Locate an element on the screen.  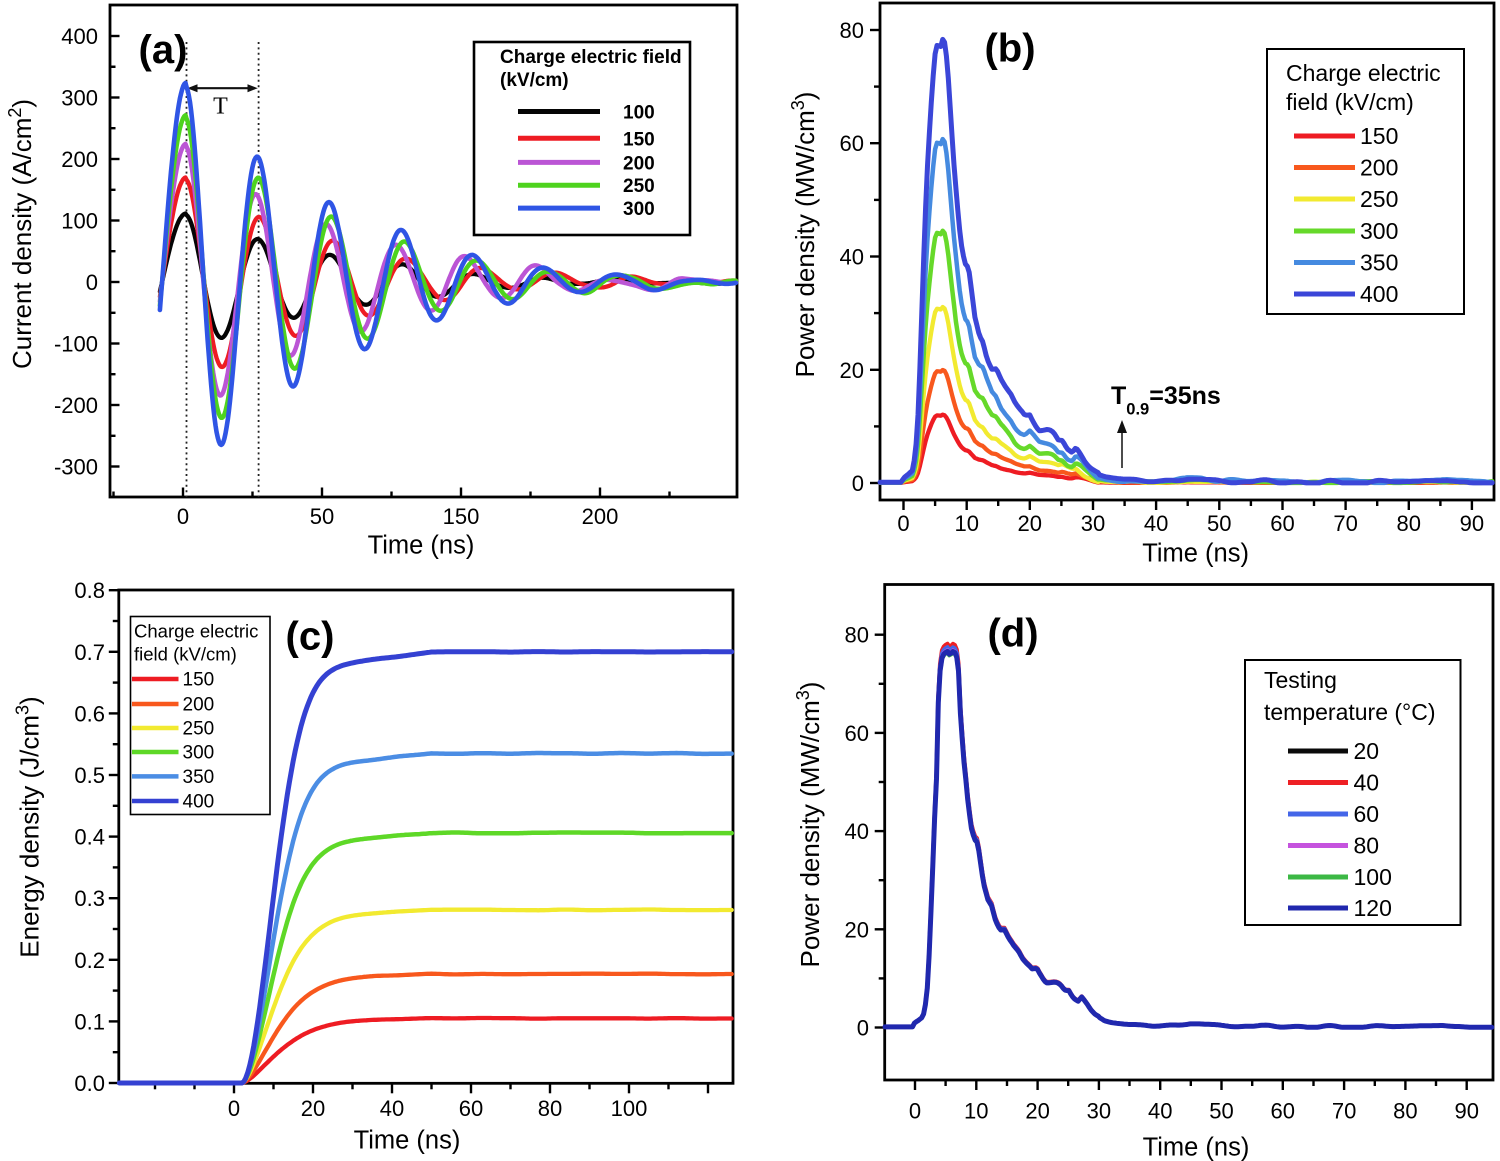
svg-text: Testing is located at coordinates (1300, 680).